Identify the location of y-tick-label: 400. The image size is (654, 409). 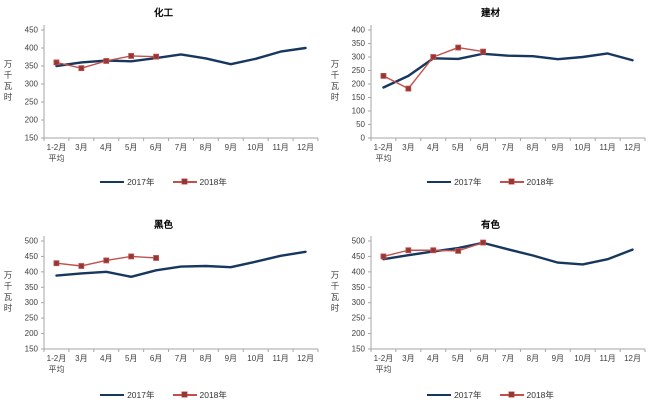
(32, 271).